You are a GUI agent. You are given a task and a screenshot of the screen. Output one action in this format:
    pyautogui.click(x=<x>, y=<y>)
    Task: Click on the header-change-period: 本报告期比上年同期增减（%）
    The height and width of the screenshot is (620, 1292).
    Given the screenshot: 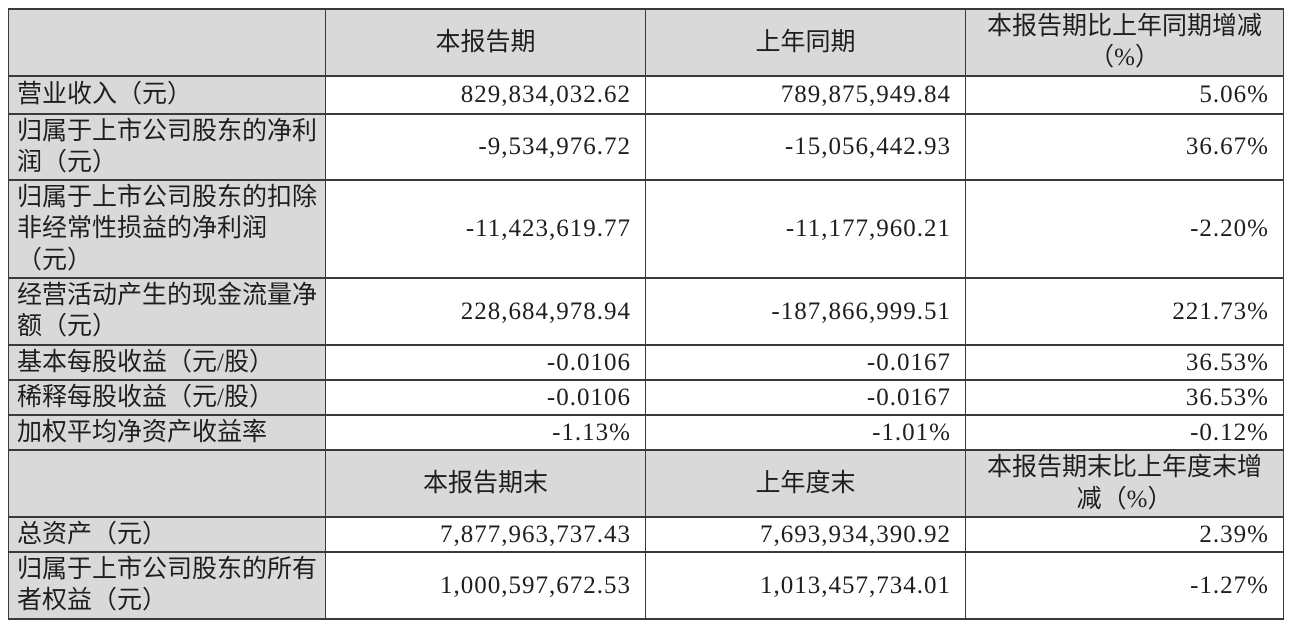 What is the action you would take?
    pyautogui.click(x=1124, y=42)
    